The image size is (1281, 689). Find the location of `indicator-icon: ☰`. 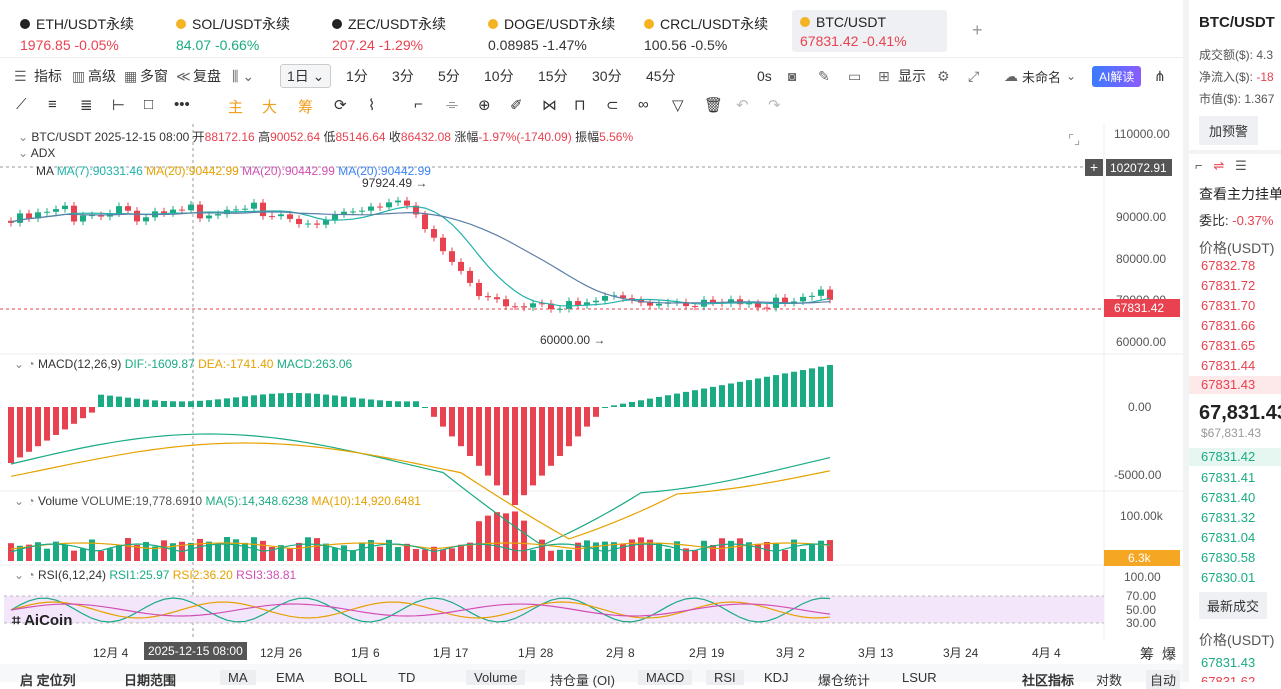

indicator-icon: ☰ is located at coordinates (20, 75).